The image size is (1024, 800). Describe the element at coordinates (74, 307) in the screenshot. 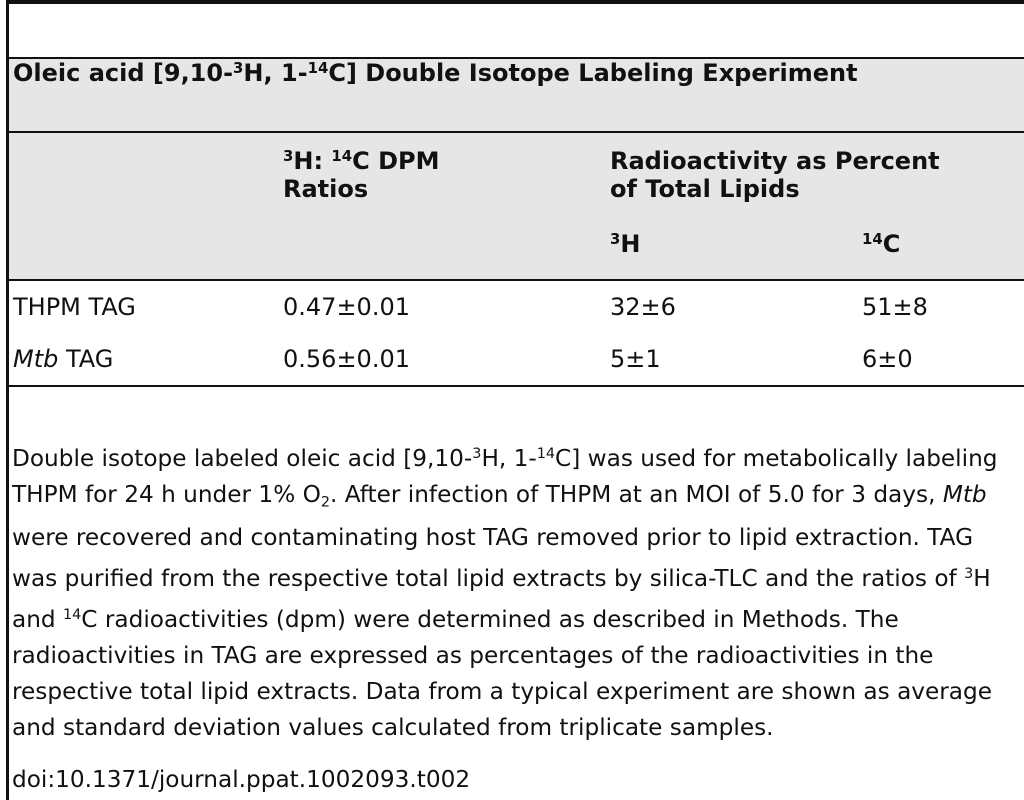

I see `text-run: THPM TAG` at that location.